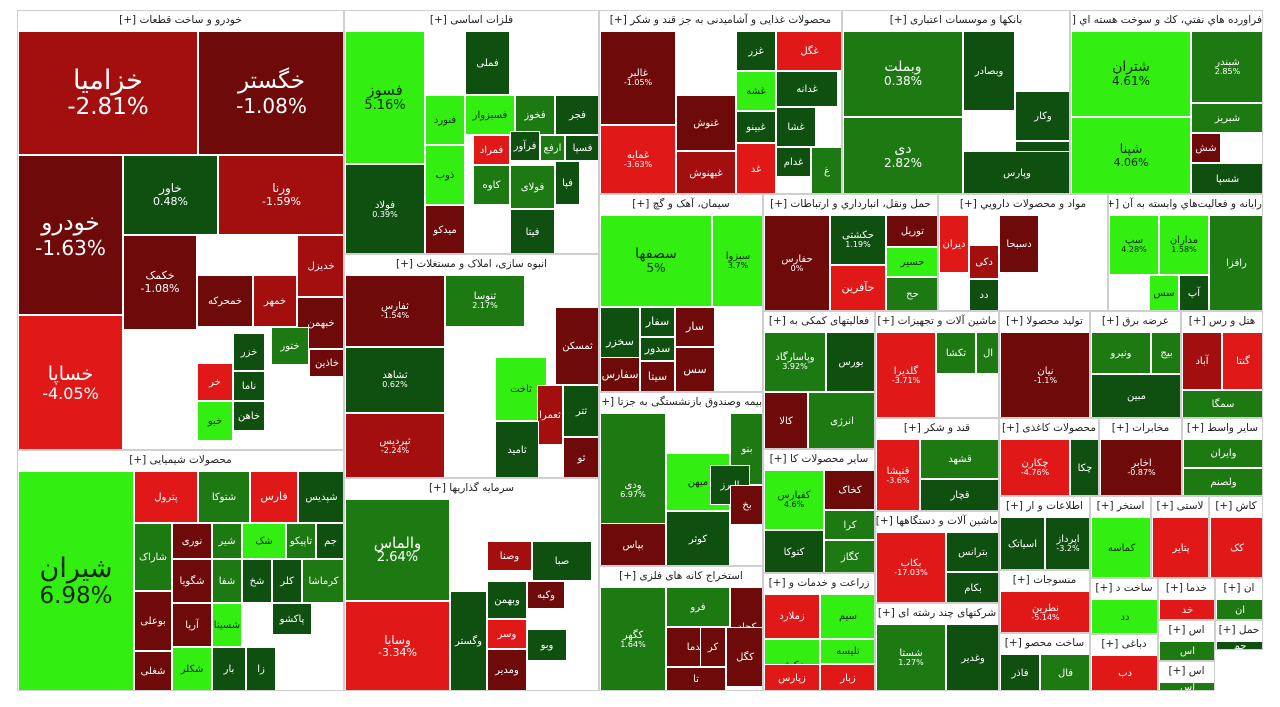  Describe the element at coordinates (445, 120) in the screenshot. I see `stock-tile: فنورد` at that location.